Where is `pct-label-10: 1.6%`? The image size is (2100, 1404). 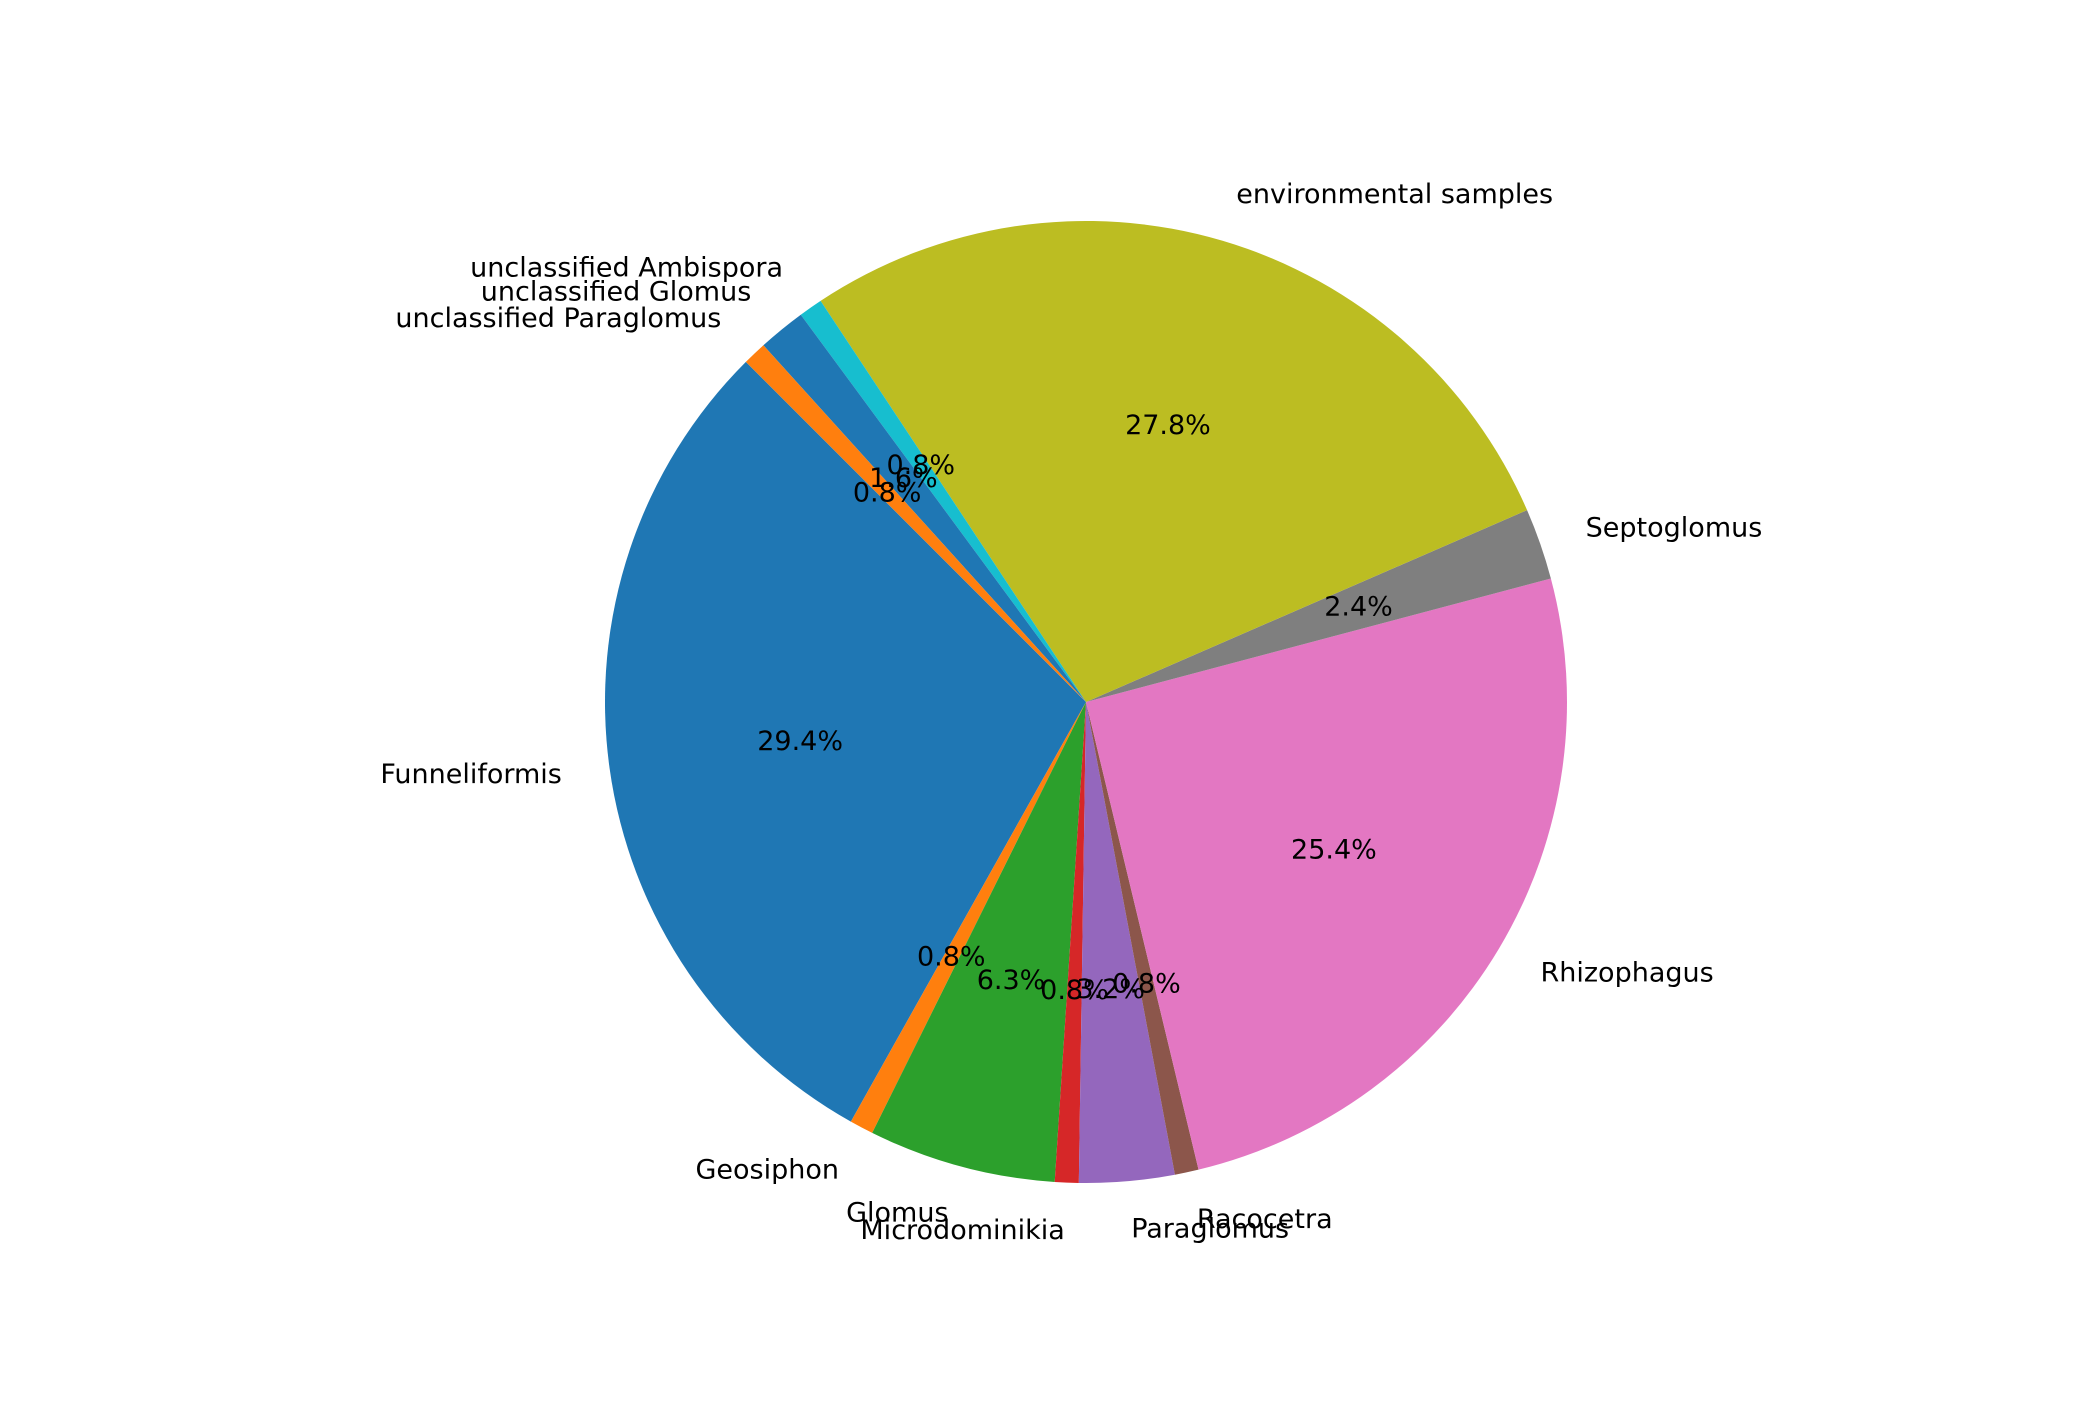 pct-label-10: 1.6% is located at coordinates (903, 478).